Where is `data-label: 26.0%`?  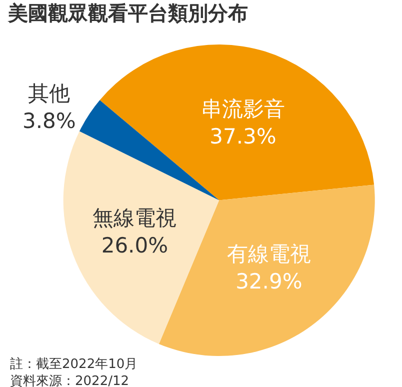 data-label: 26.0% is located at coordinates (134, 245).